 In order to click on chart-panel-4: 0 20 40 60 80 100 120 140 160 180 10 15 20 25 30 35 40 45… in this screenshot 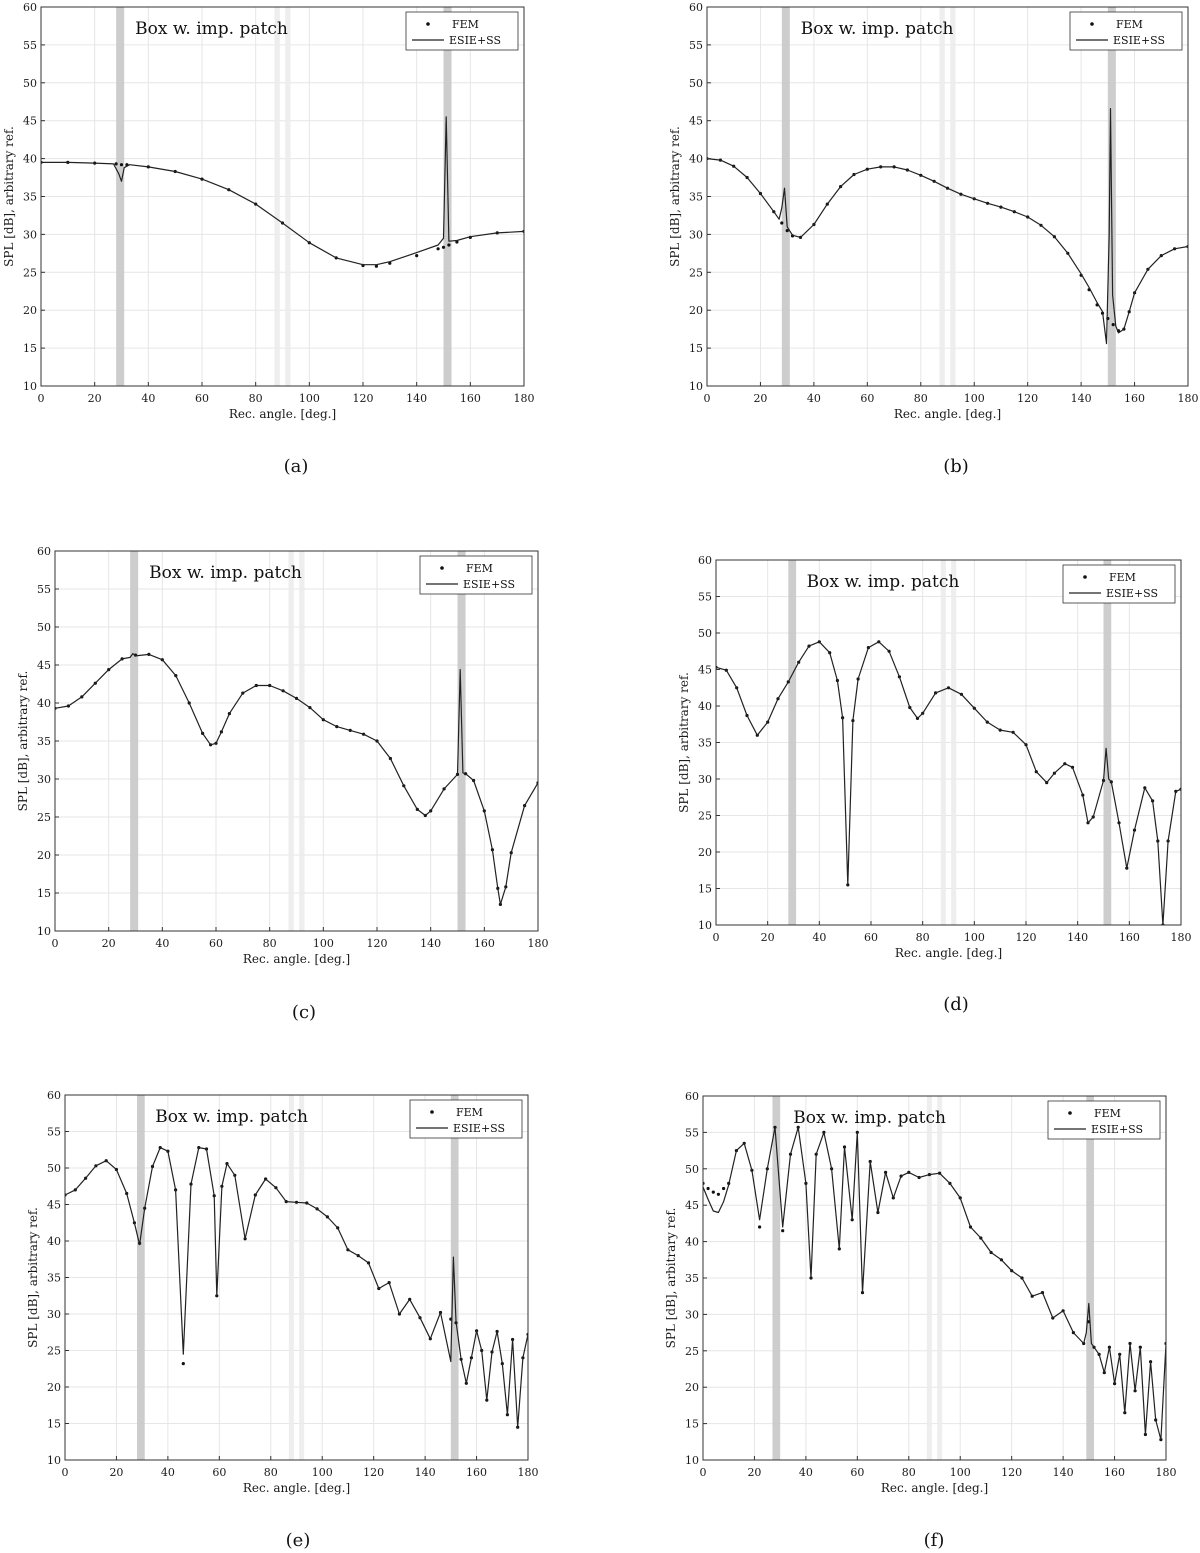, I will do `click(934, 784)`.